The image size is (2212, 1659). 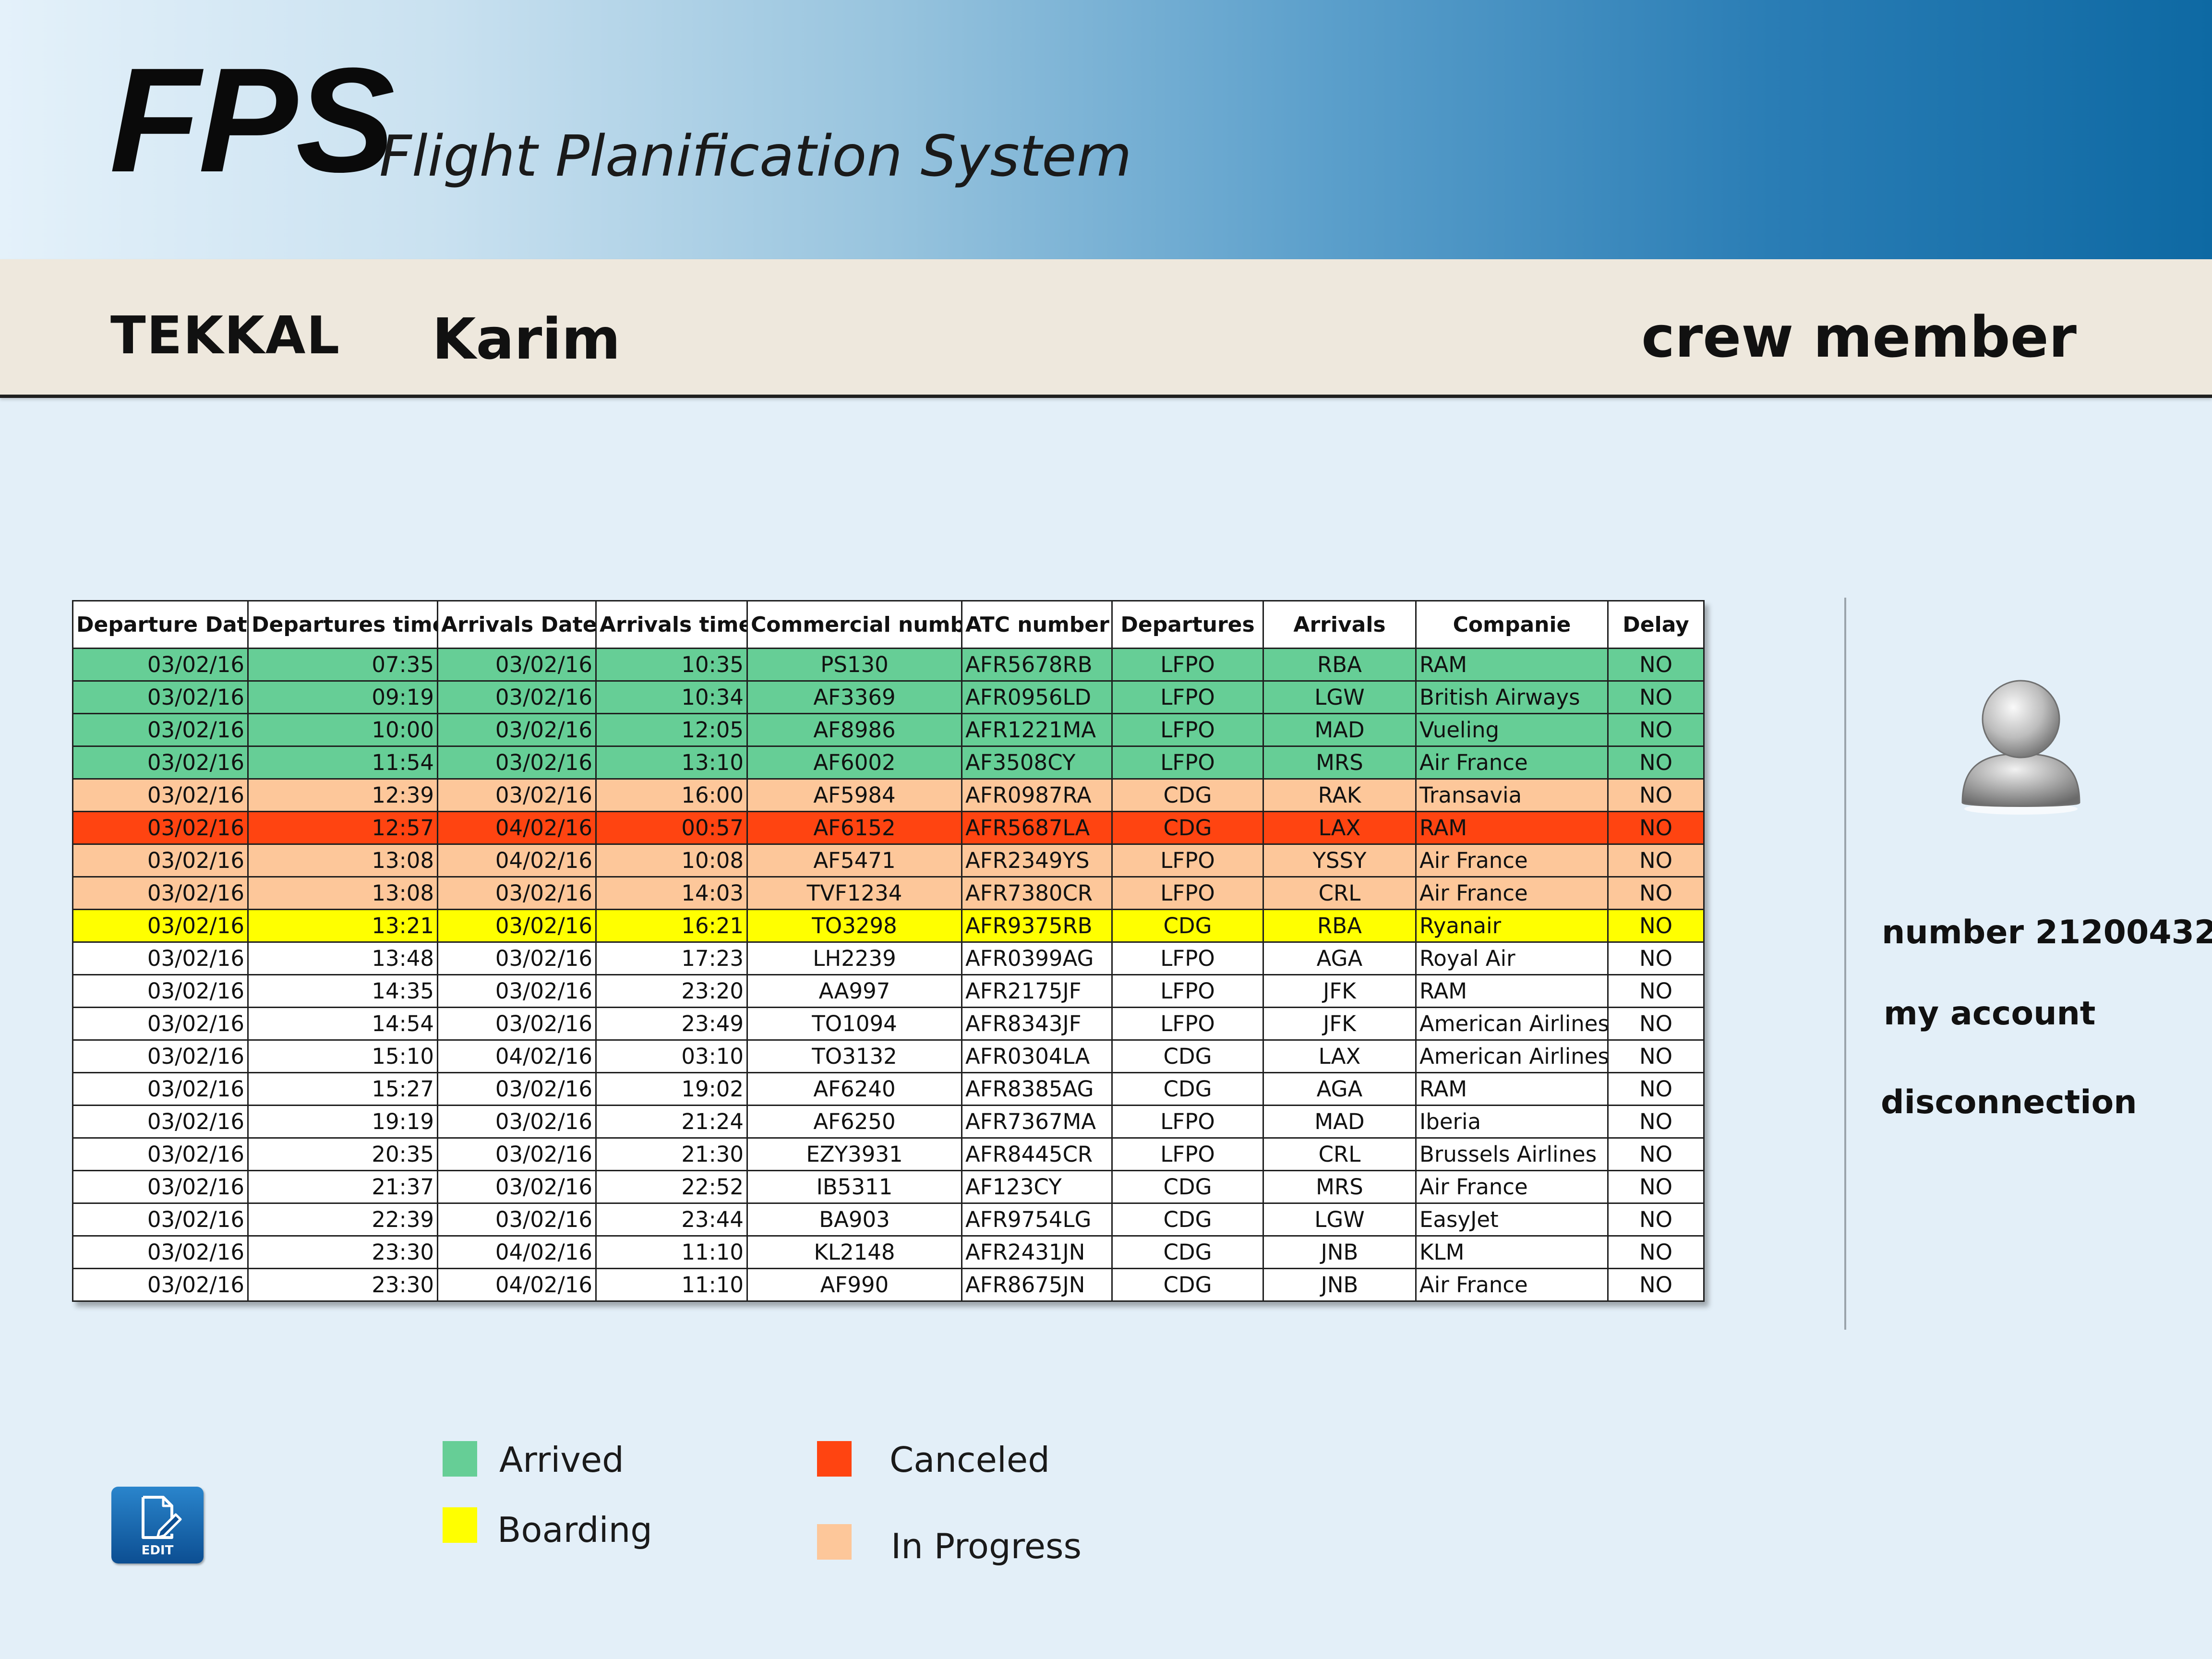 I want to click on atc-number-cell: AFR8343JF, so click(x=1037, y=1024).